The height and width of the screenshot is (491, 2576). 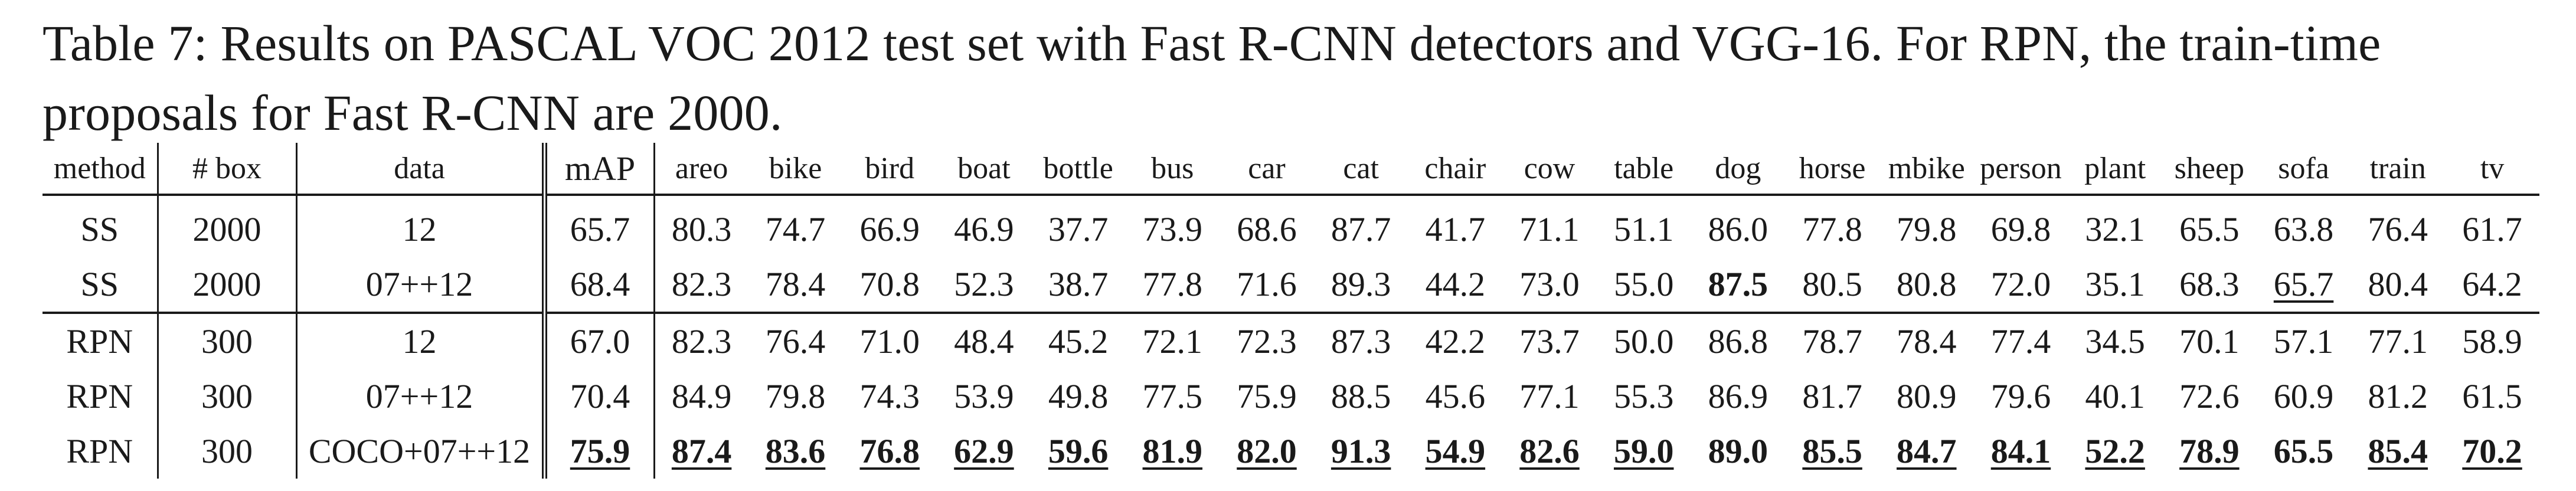 What do you see at coordinates (889, 229) in the screenshot?
I see `class-ap-cell: 66.9` at bounding box center [889, 229].